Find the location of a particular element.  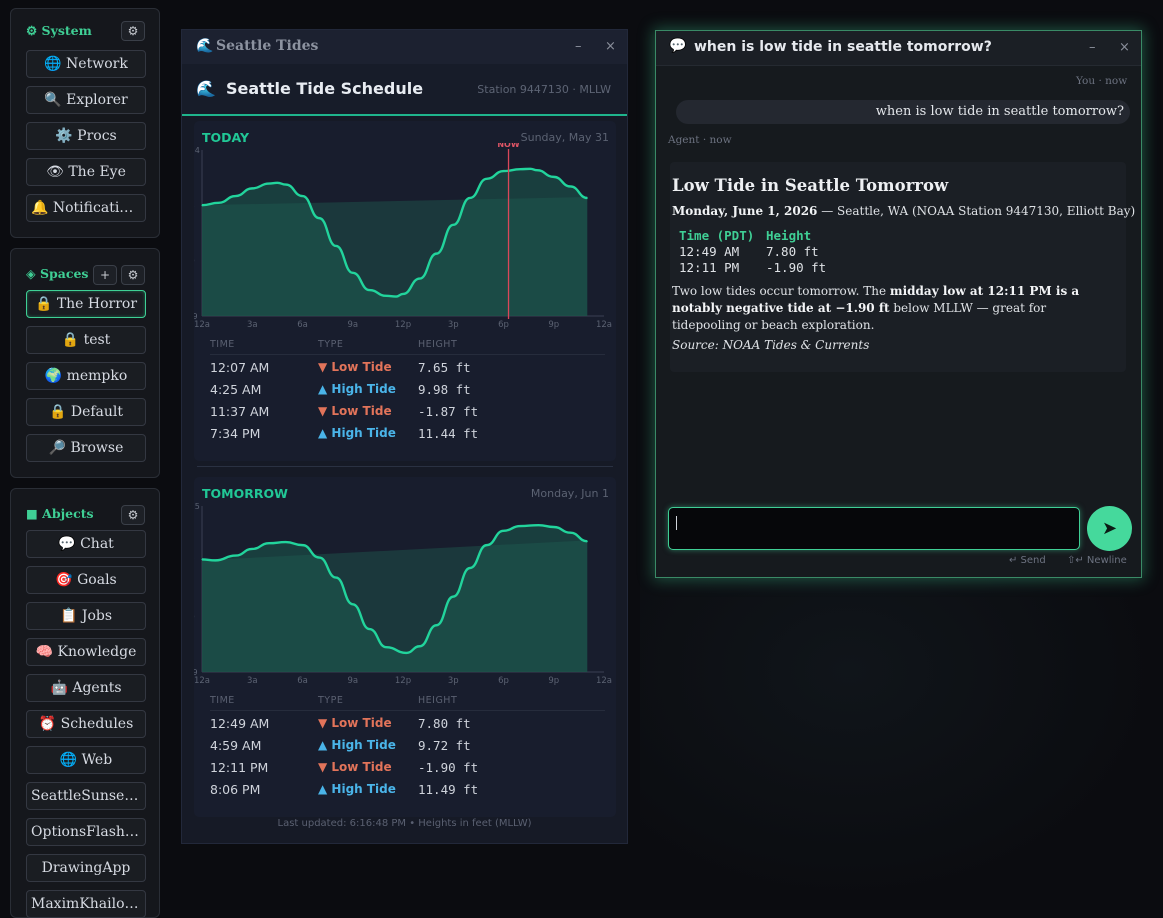

sidebar-item-mempko: 🌍 mempko is located at coordinates (86, 376).